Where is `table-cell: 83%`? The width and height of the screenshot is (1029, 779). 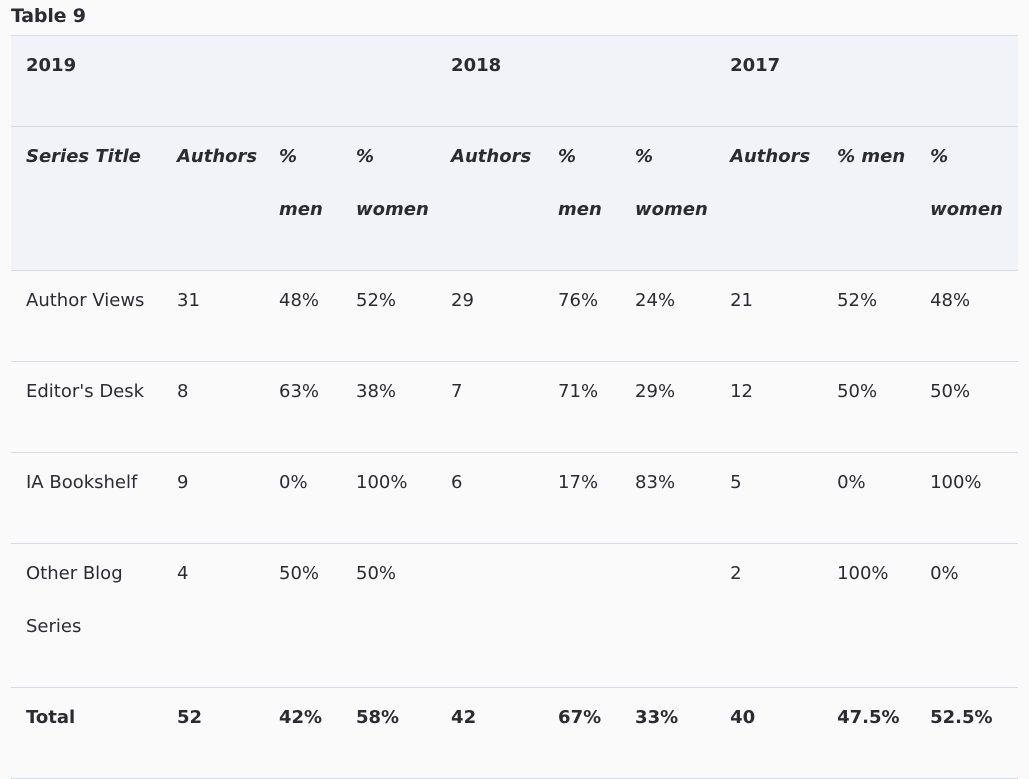
table-cell: 83% is located at coordinates (670, 498).